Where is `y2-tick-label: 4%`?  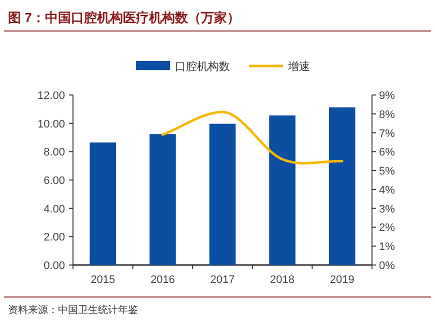 y2-tick-label: 4% is located at coordinates (387, 190).